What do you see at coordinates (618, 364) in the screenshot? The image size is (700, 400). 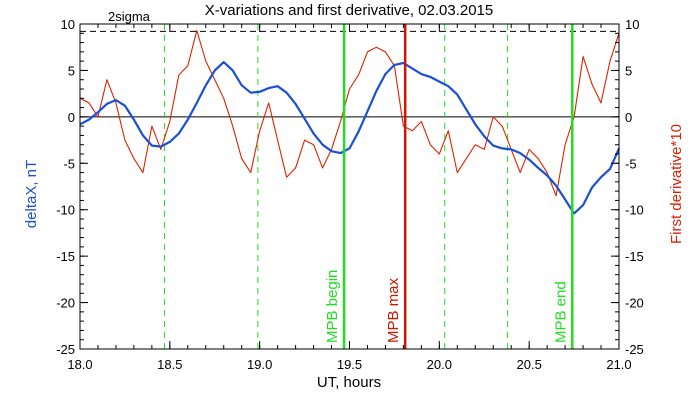 I see `x-tick-label: 21.0` at bounding box center [618, 364].